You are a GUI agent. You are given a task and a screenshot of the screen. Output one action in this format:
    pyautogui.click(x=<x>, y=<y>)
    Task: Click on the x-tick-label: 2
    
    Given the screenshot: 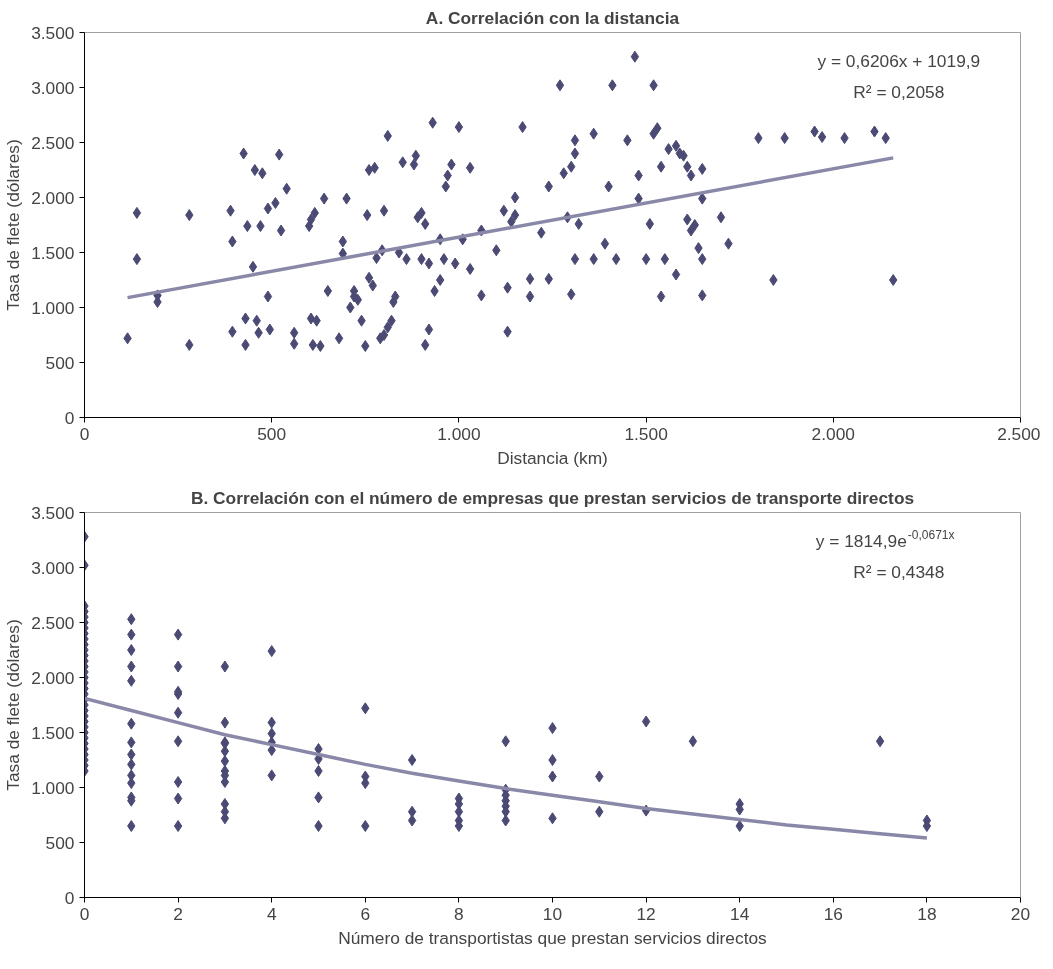 What is the action you would take?
    pyautogui.click(x=178, y=913)
    